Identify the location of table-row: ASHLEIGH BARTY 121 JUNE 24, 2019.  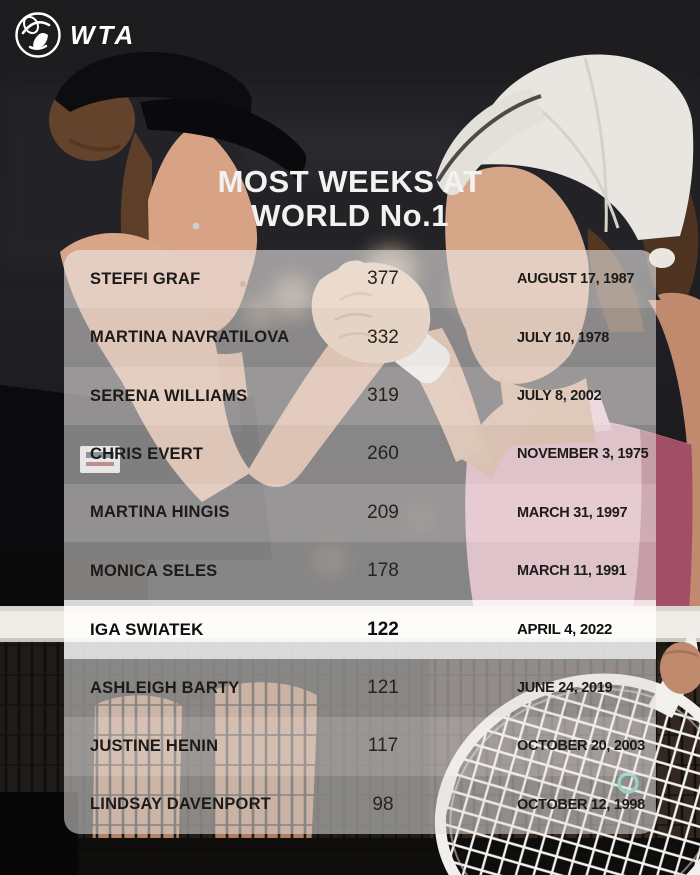
(360, 688).